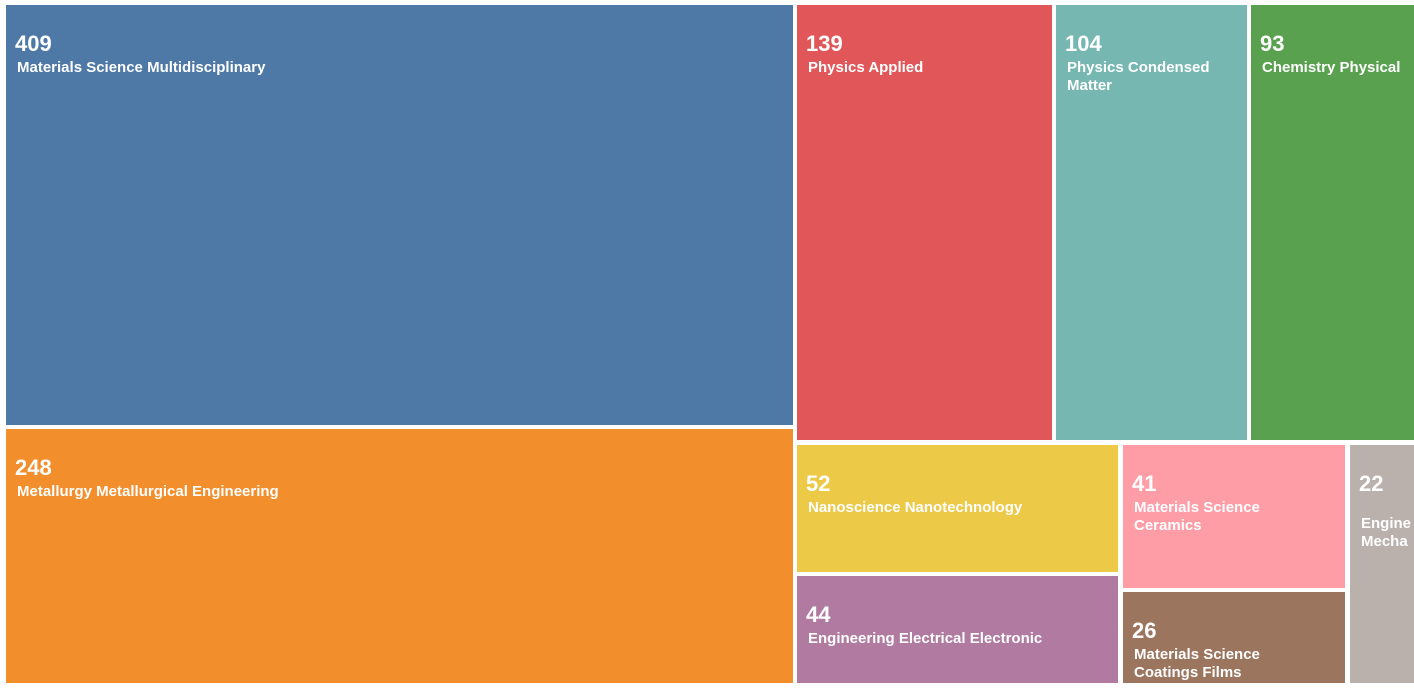  Describe the element at coordinates (1272, 43) in the screenshot. I see `tile-value: 93` at that location.